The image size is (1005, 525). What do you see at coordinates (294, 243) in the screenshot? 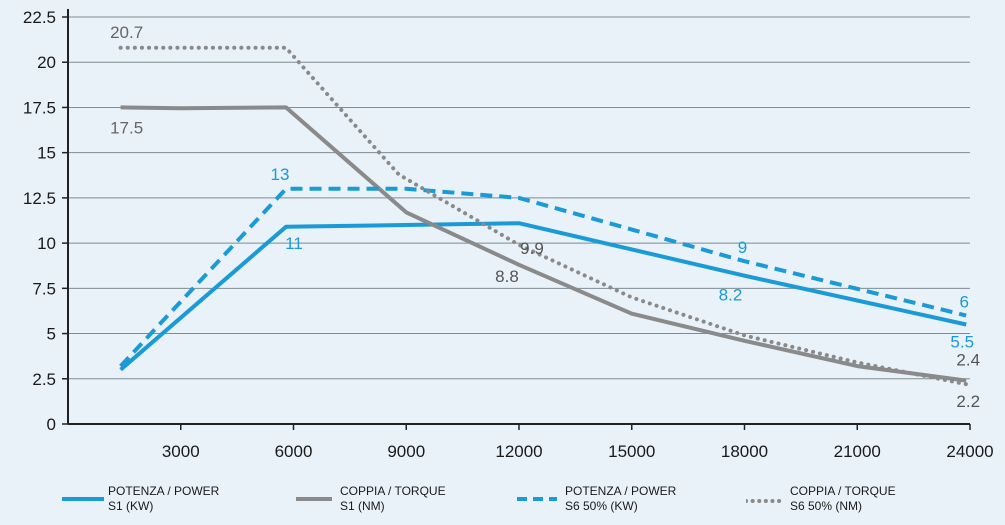
I see `data-label: 11` at bounding box center [294, 243].